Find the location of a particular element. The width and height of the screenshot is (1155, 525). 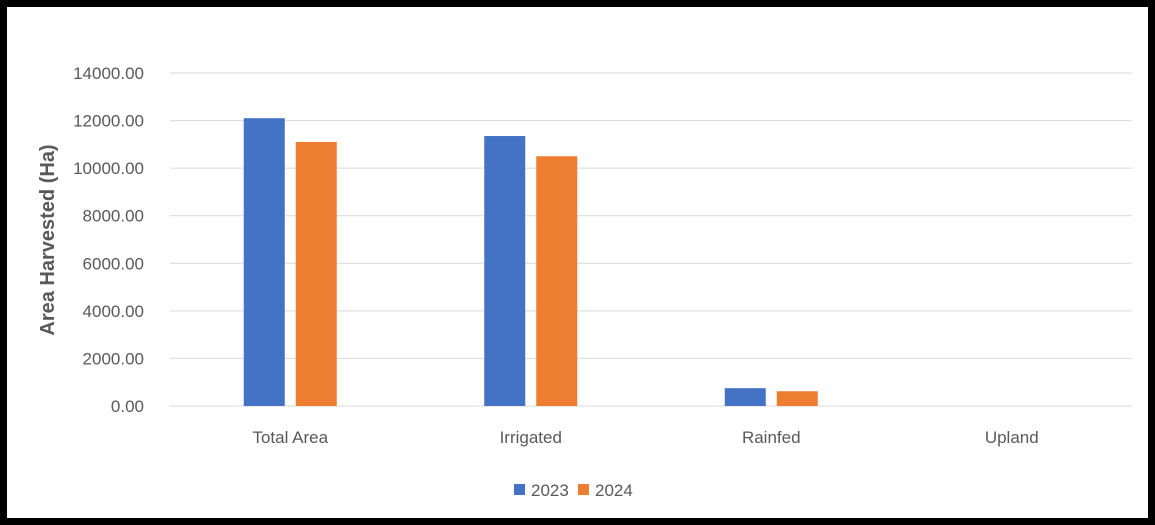

y-tick-label: 12000.00 is located at coordinates (108, 121).